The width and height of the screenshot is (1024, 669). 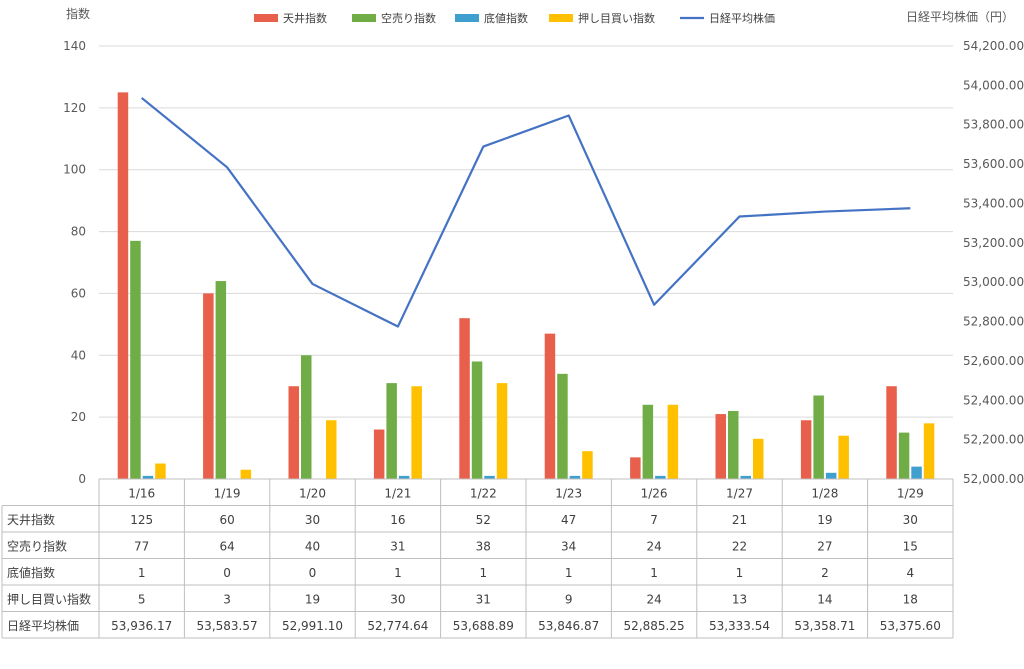 I want to click on table-cell: 14, so click(x=824, y=599).